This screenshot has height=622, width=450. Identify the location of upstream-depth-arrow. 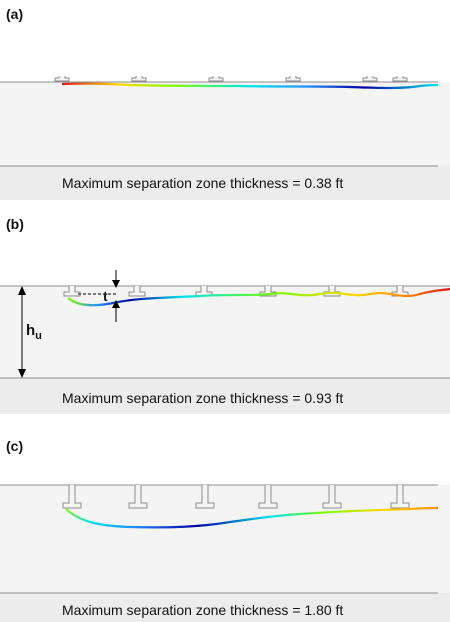
(22, 332).